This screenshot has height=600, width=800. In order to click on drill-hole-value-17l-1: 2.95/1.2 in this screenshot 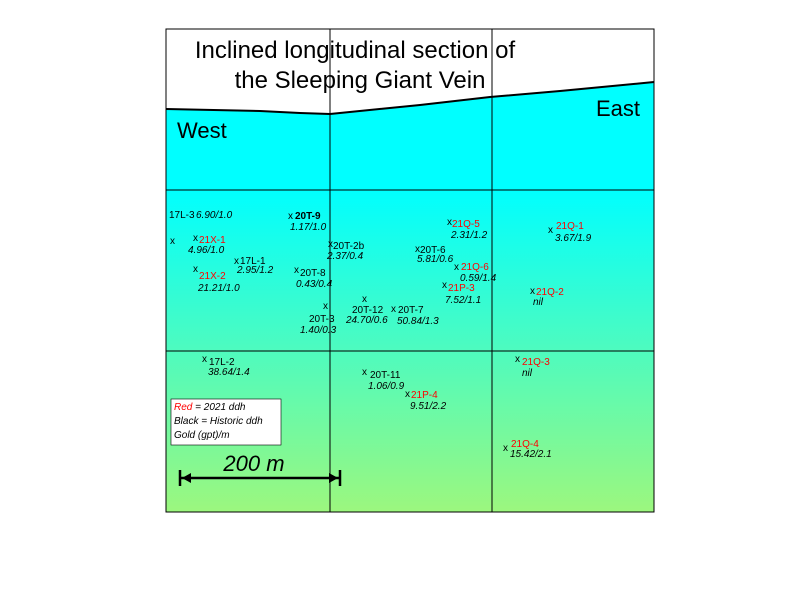, I will do `click(255, 270)`.